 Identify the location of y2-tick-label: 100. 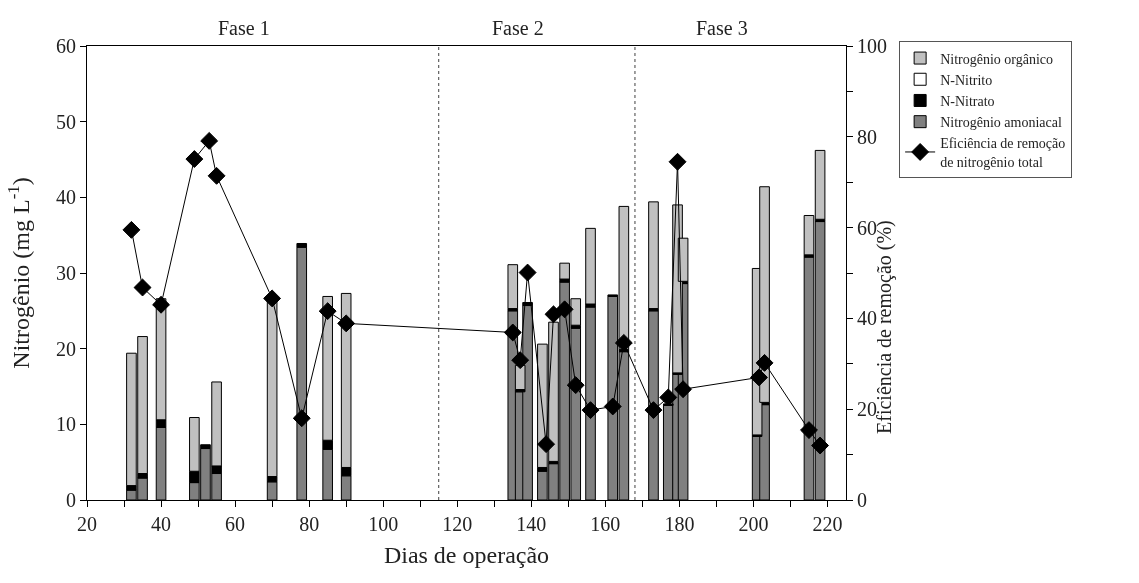
(872, 46).